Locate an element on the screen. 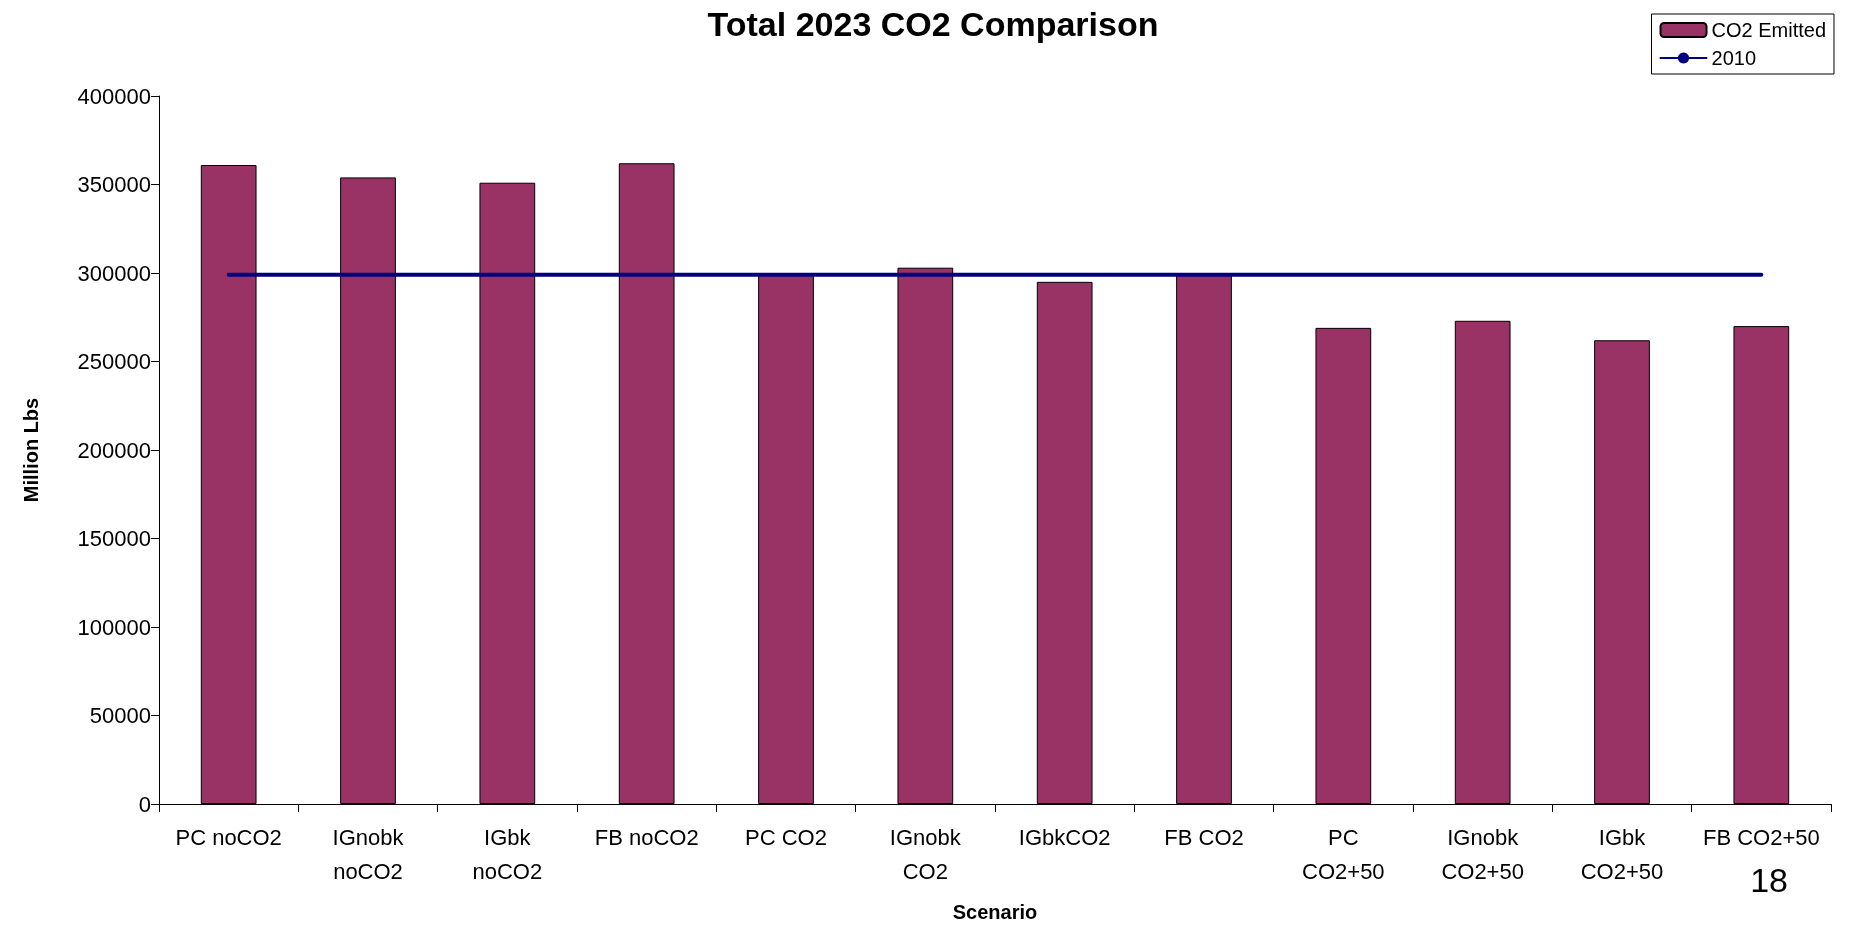 This screenshot has width=1866, height=945. y-tick-label: 150000 is located at coordinates (114, 538).